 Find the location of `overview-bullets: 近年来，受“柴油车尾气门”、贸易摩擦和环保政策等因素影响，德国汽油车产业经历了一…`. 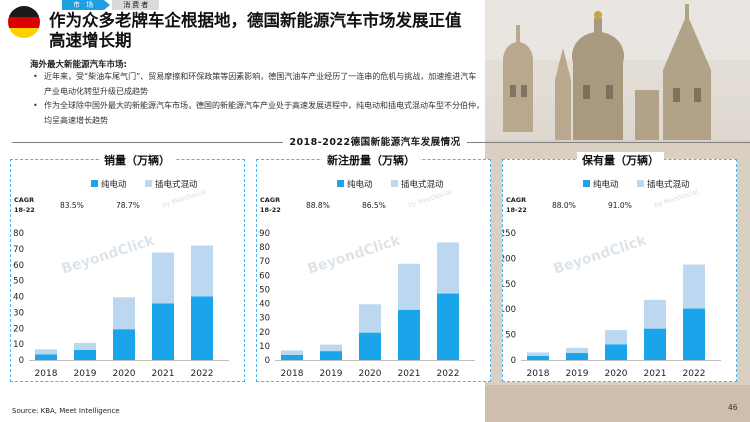

overview-bullets: 近年来，受“柴油车尾气门”、贸易摩擦和环保政策等因素影响，德国汽油车产业经历了一… is located at coordinates (258, 99).